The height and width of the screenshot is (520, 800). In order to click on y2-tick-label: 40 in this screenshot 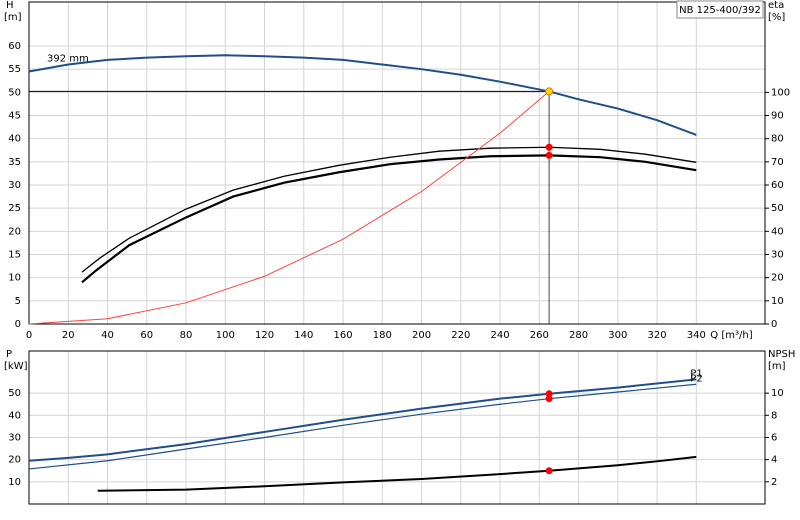, I will do `click(777, 231)`.